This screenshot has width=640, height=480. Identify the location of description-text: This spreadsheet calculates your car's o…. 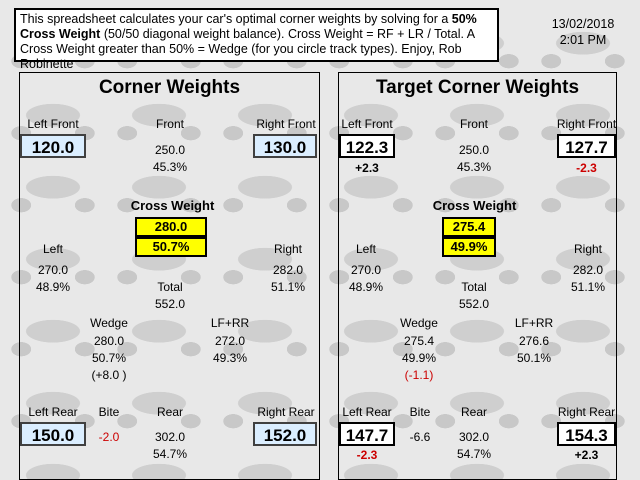
(236, 19).